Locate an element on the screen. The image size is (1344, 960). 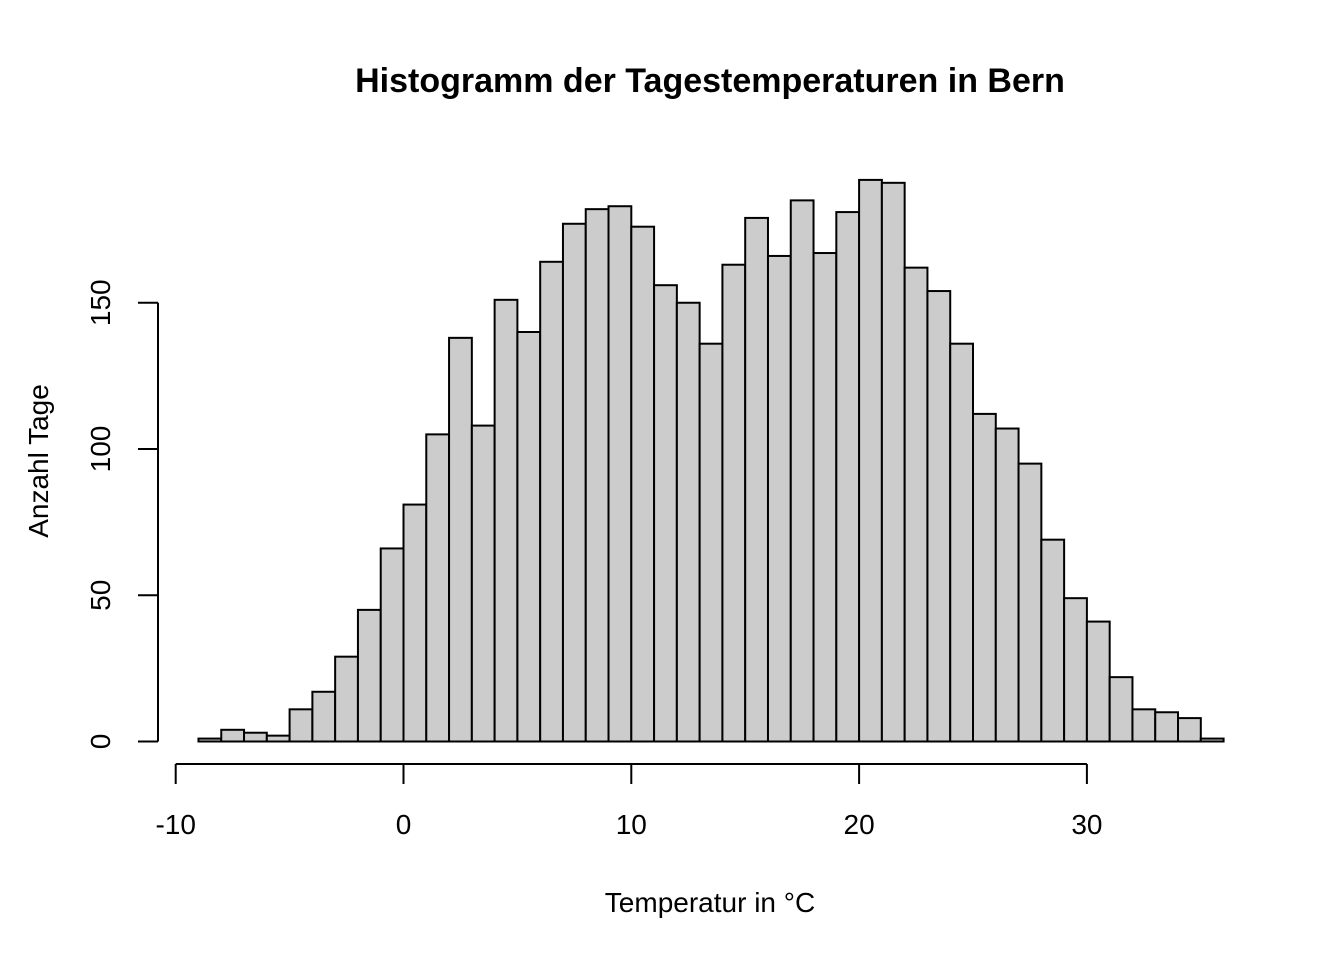
x-tick-label: -10 is located at coordinates (175, 824).